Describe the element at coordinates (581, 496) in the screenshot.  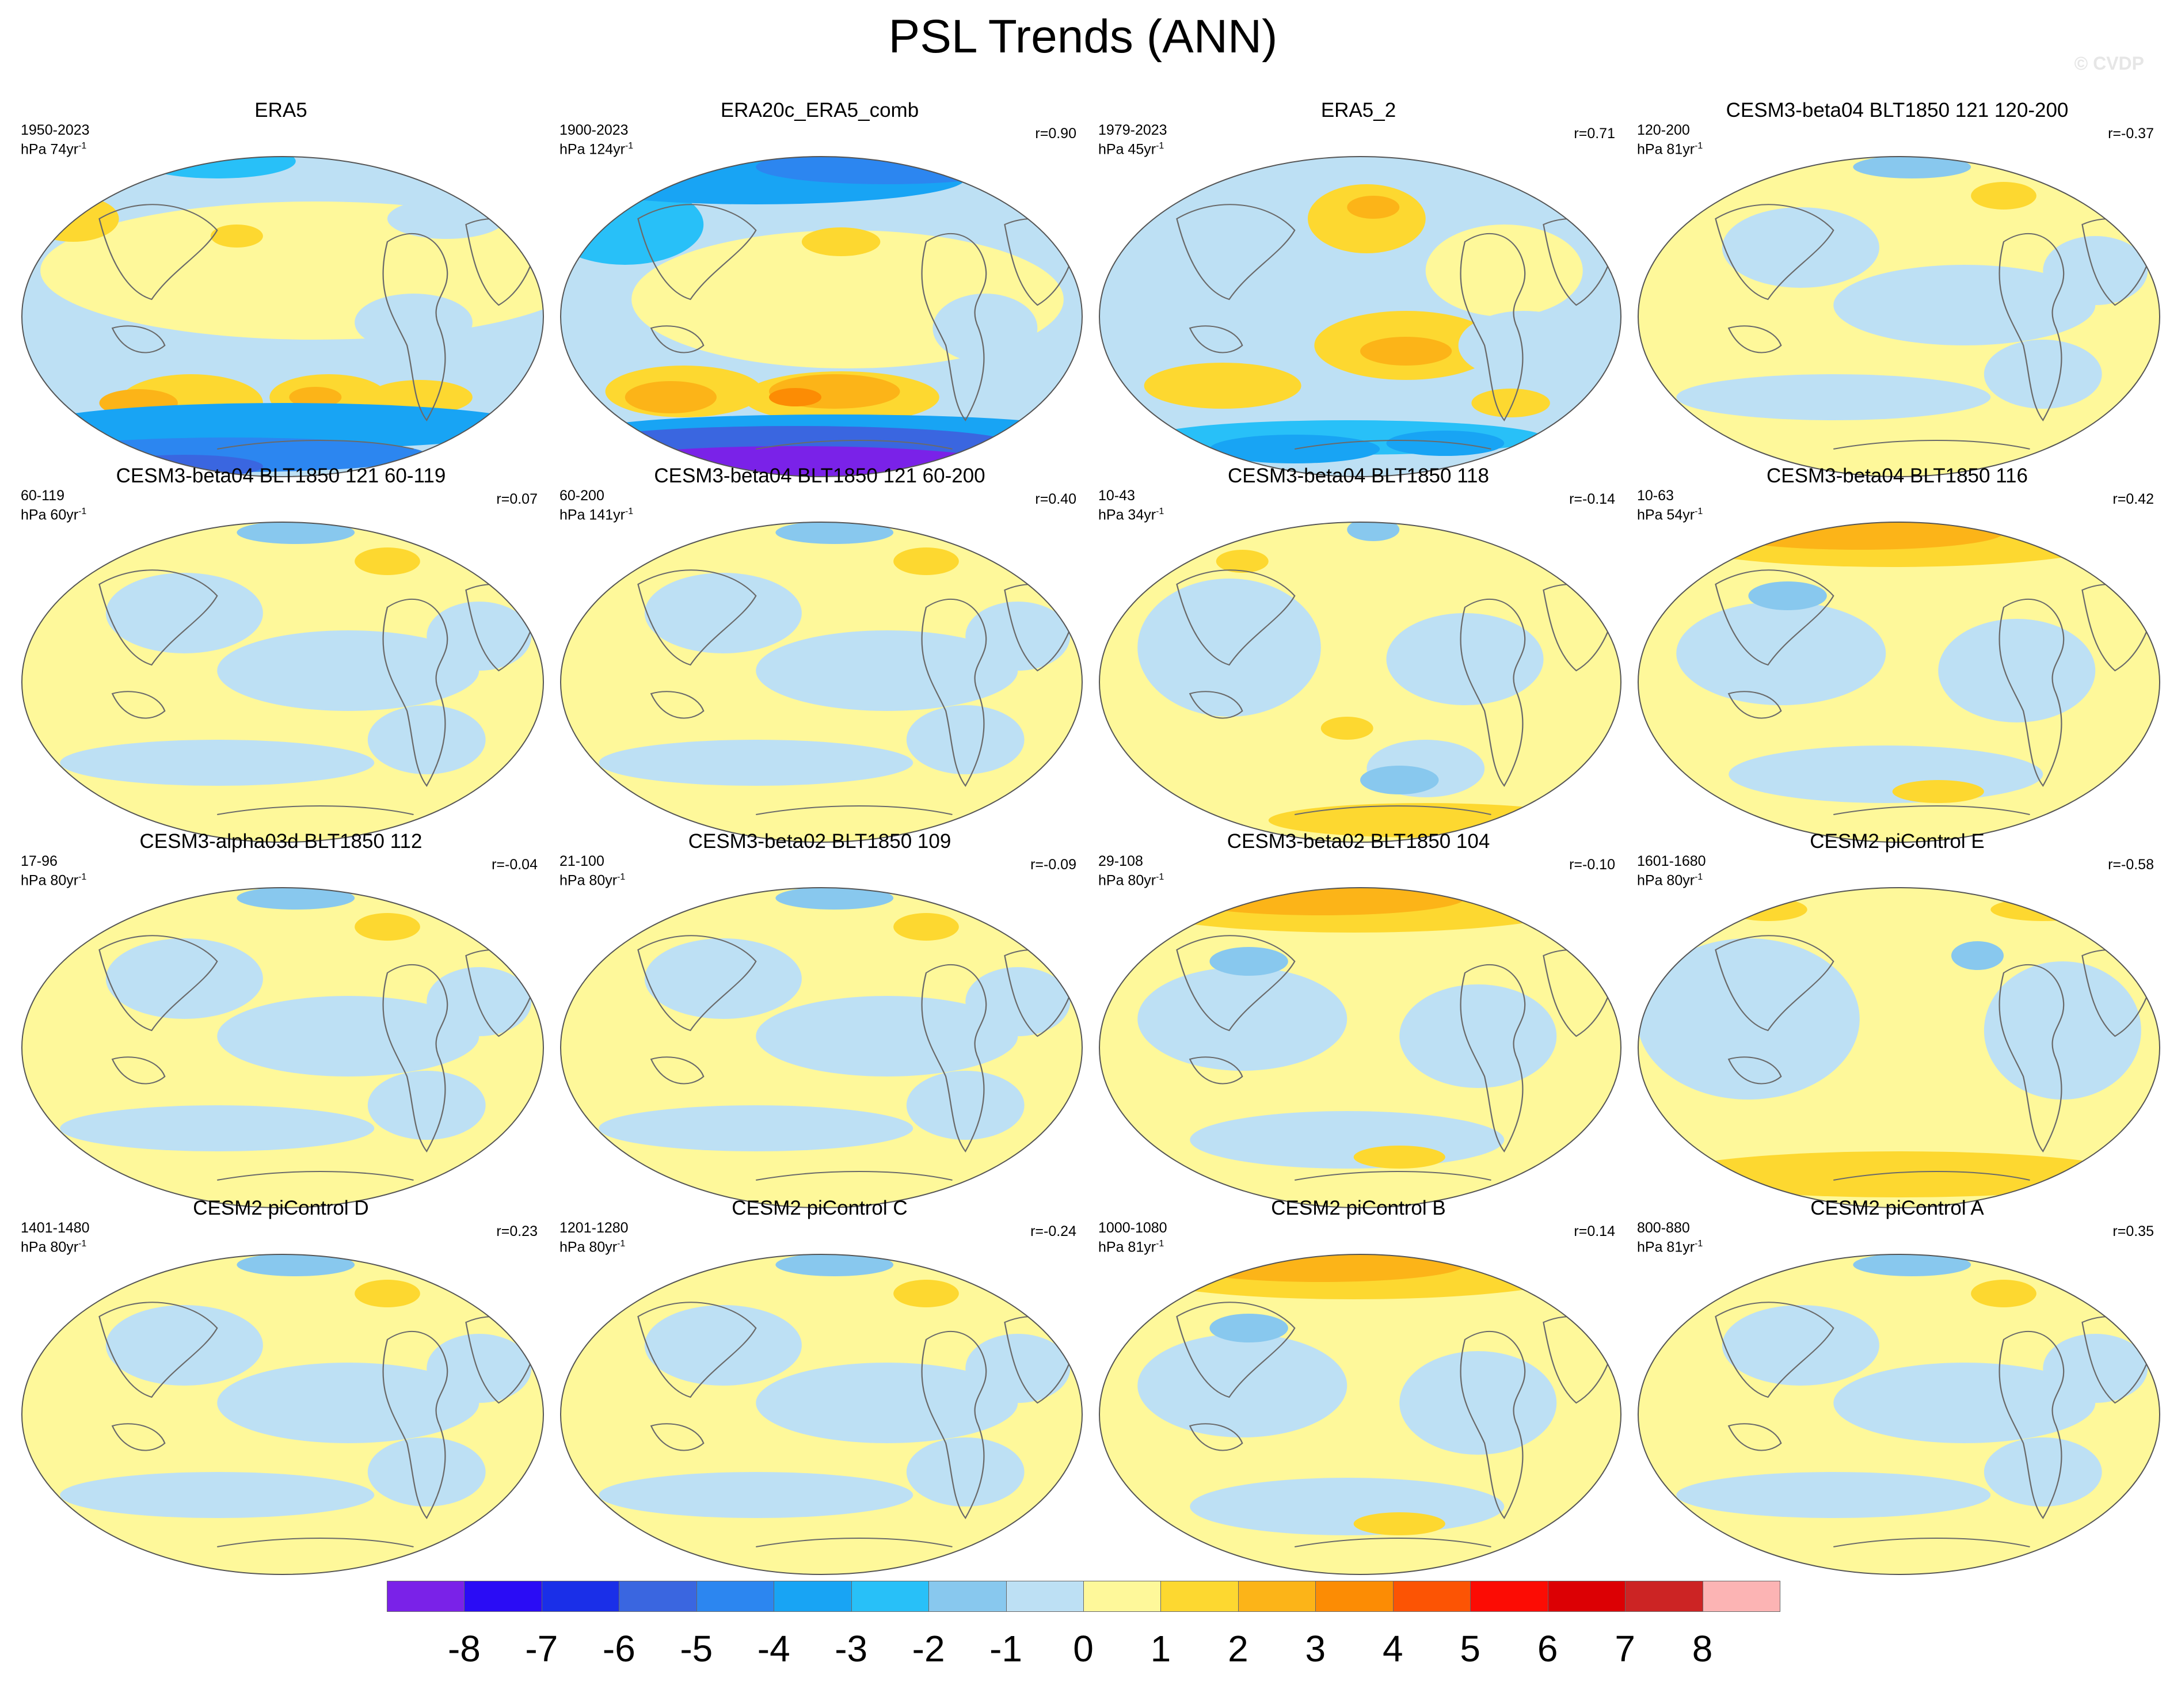
I see `panel-years: 60-200` at that location.